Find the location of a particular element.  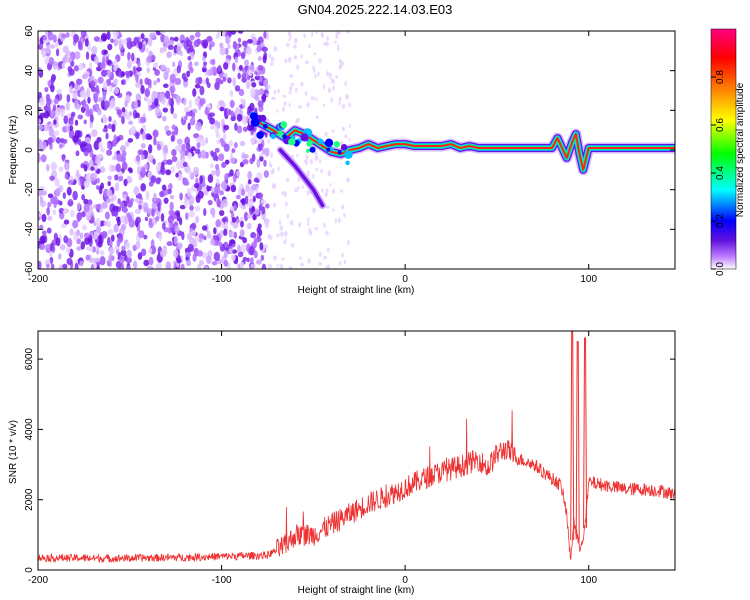

snr-spike is located at coordinates (572, 436).